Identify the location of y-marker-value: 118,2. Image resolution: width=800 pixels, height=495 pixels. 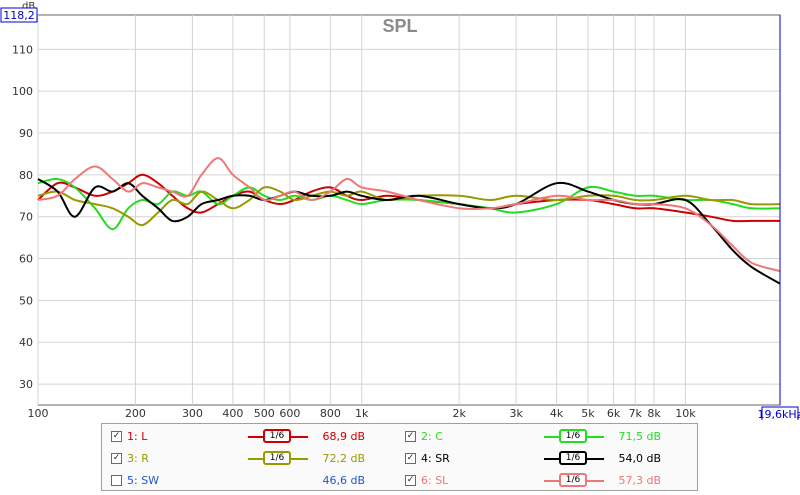
(19, 15).